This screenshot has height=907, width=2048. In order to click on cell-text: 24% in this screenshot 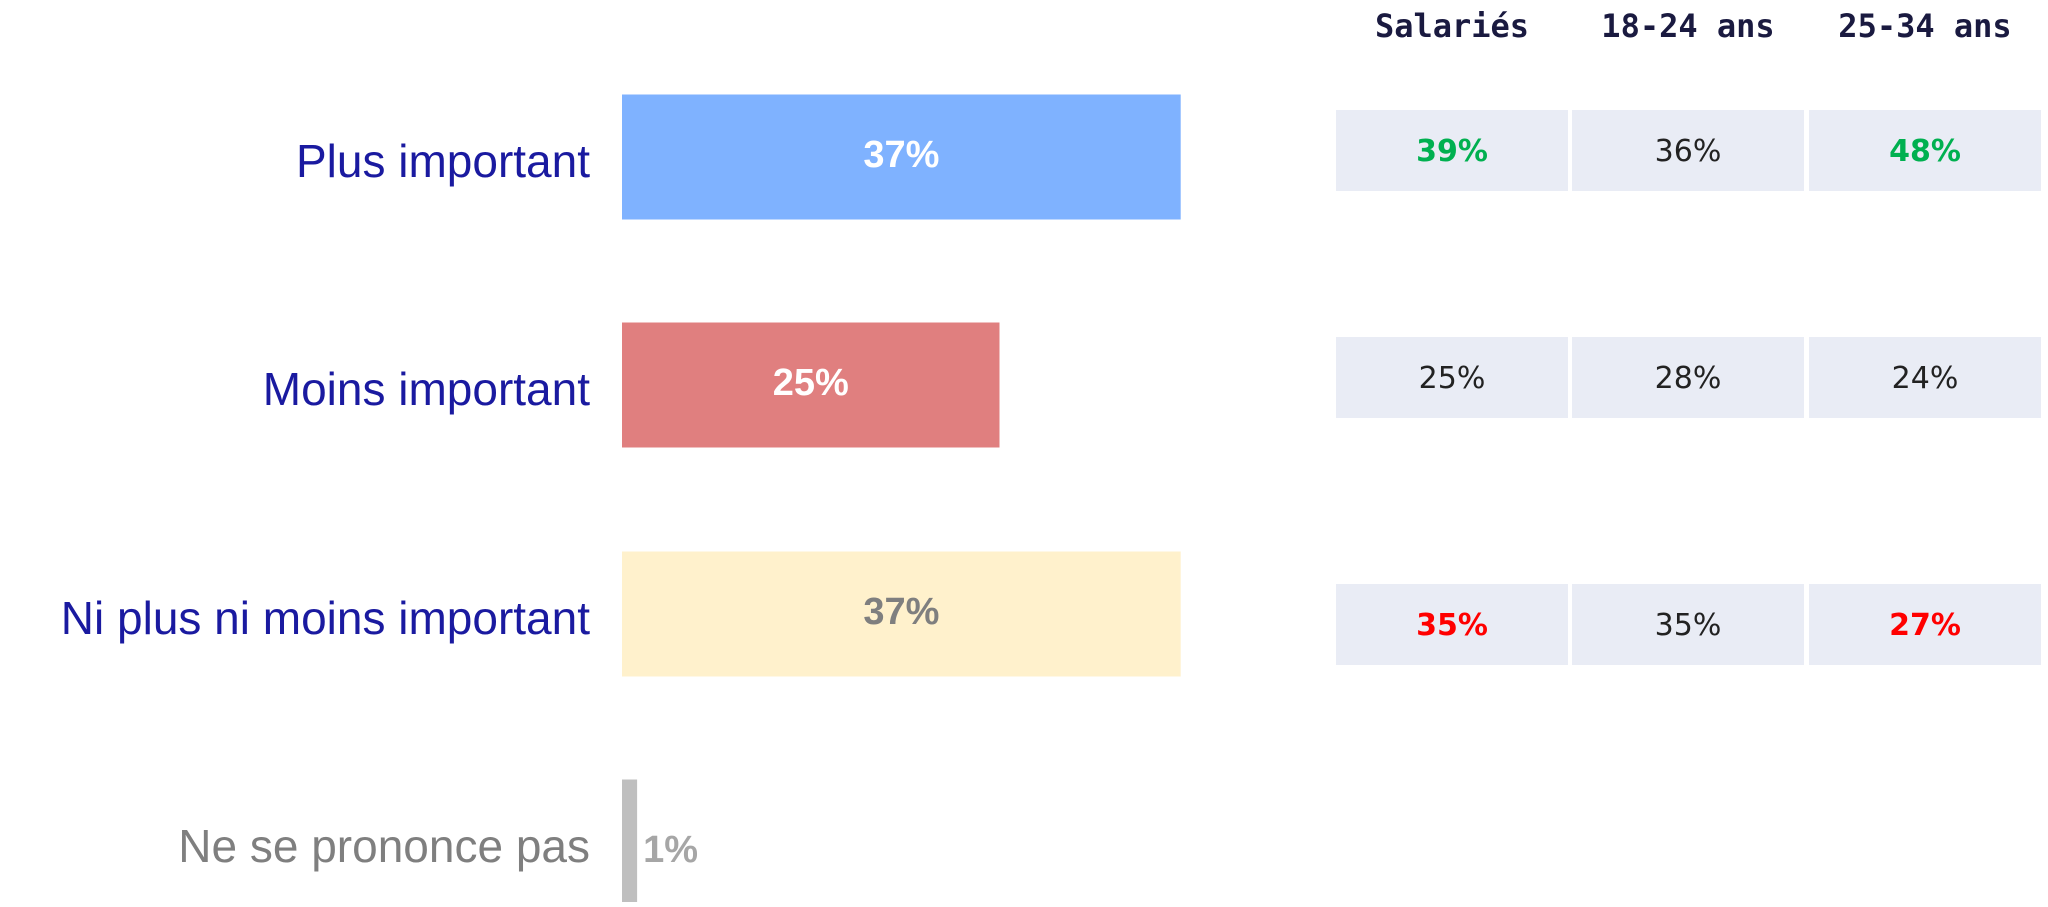, I will do `click(1925, 378)`.